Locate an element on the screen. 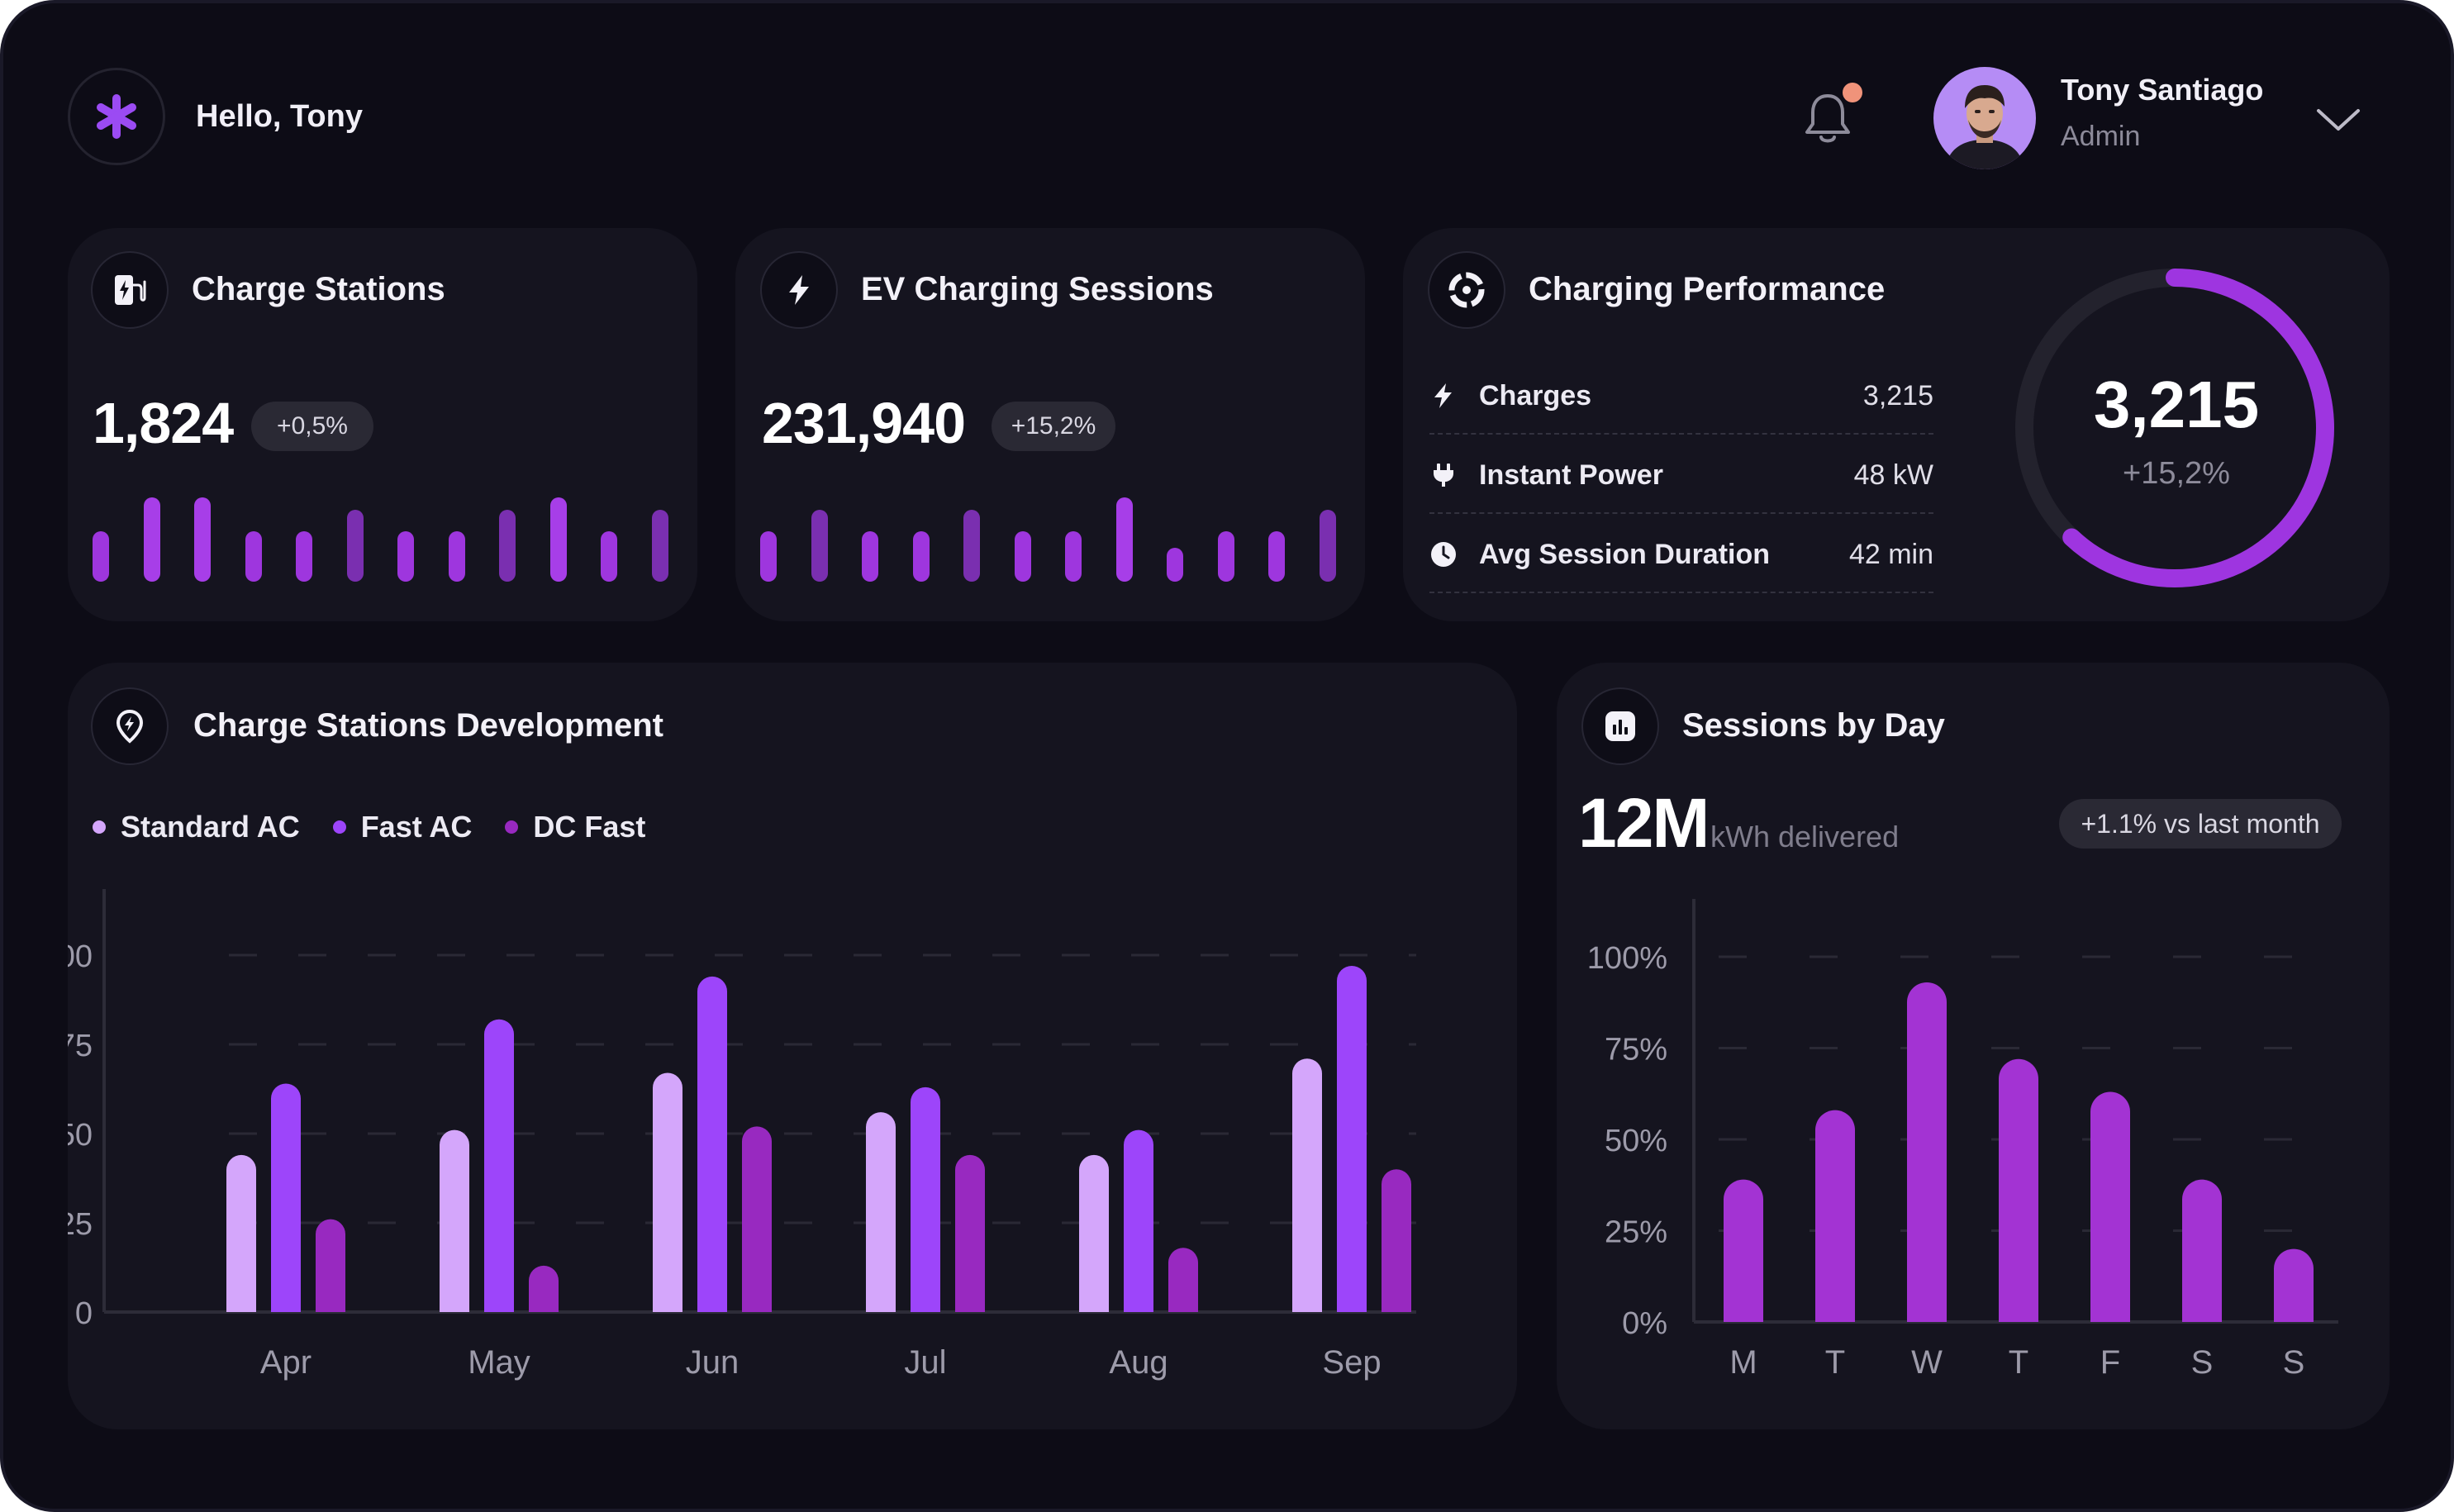 This screenshot has width=2454, height=1512. x-tick-label: W is located at coordinates (1927, 1362).